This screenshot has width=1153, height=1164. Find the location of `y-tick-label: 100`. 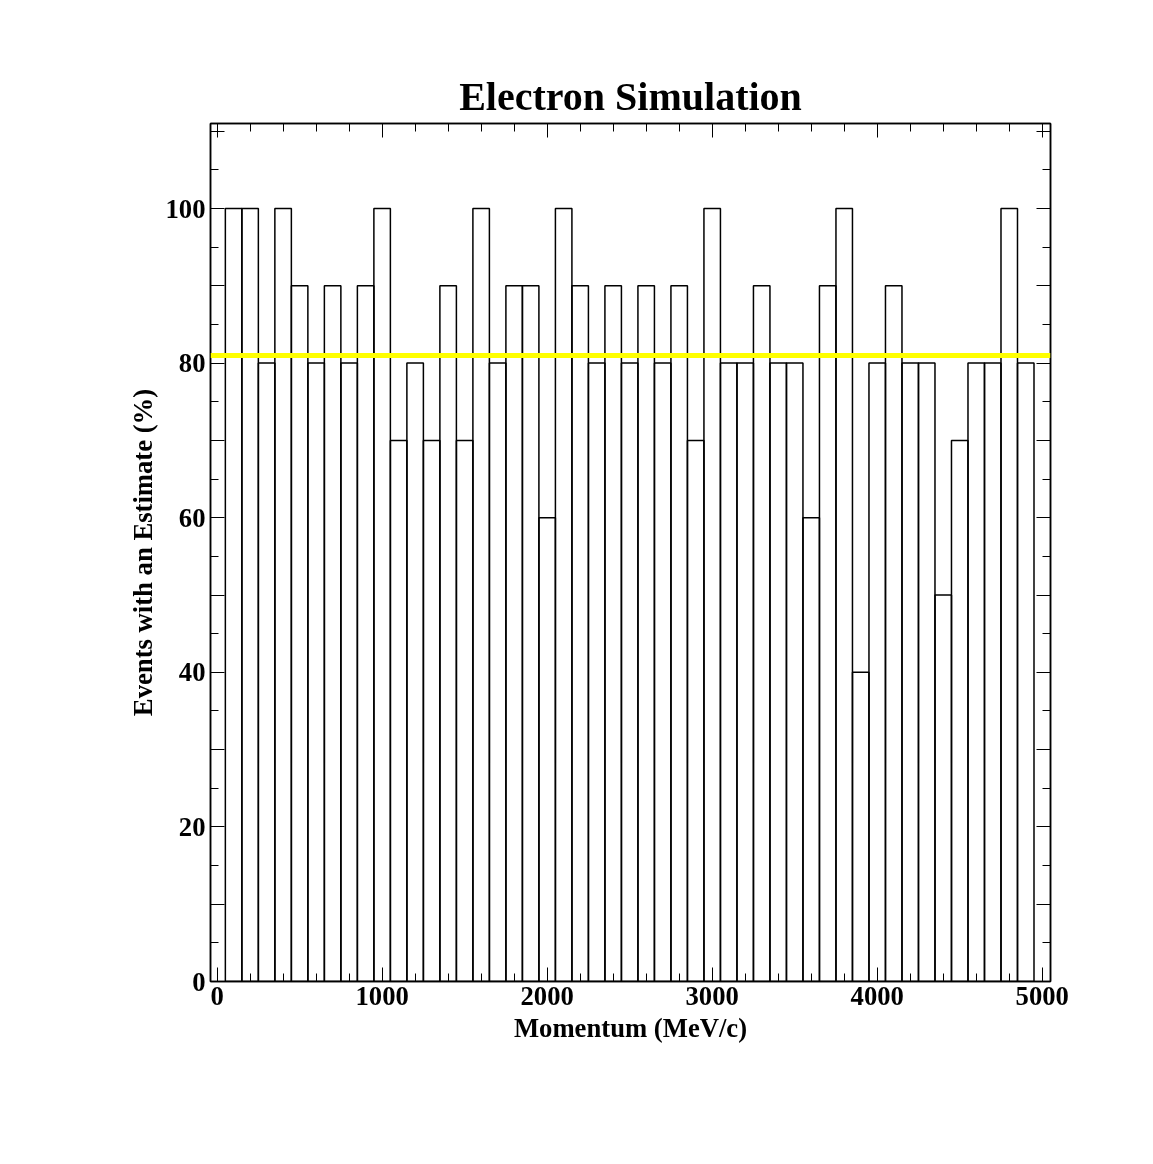

y-tick-label: 100 is located at coordinates (185, 208).